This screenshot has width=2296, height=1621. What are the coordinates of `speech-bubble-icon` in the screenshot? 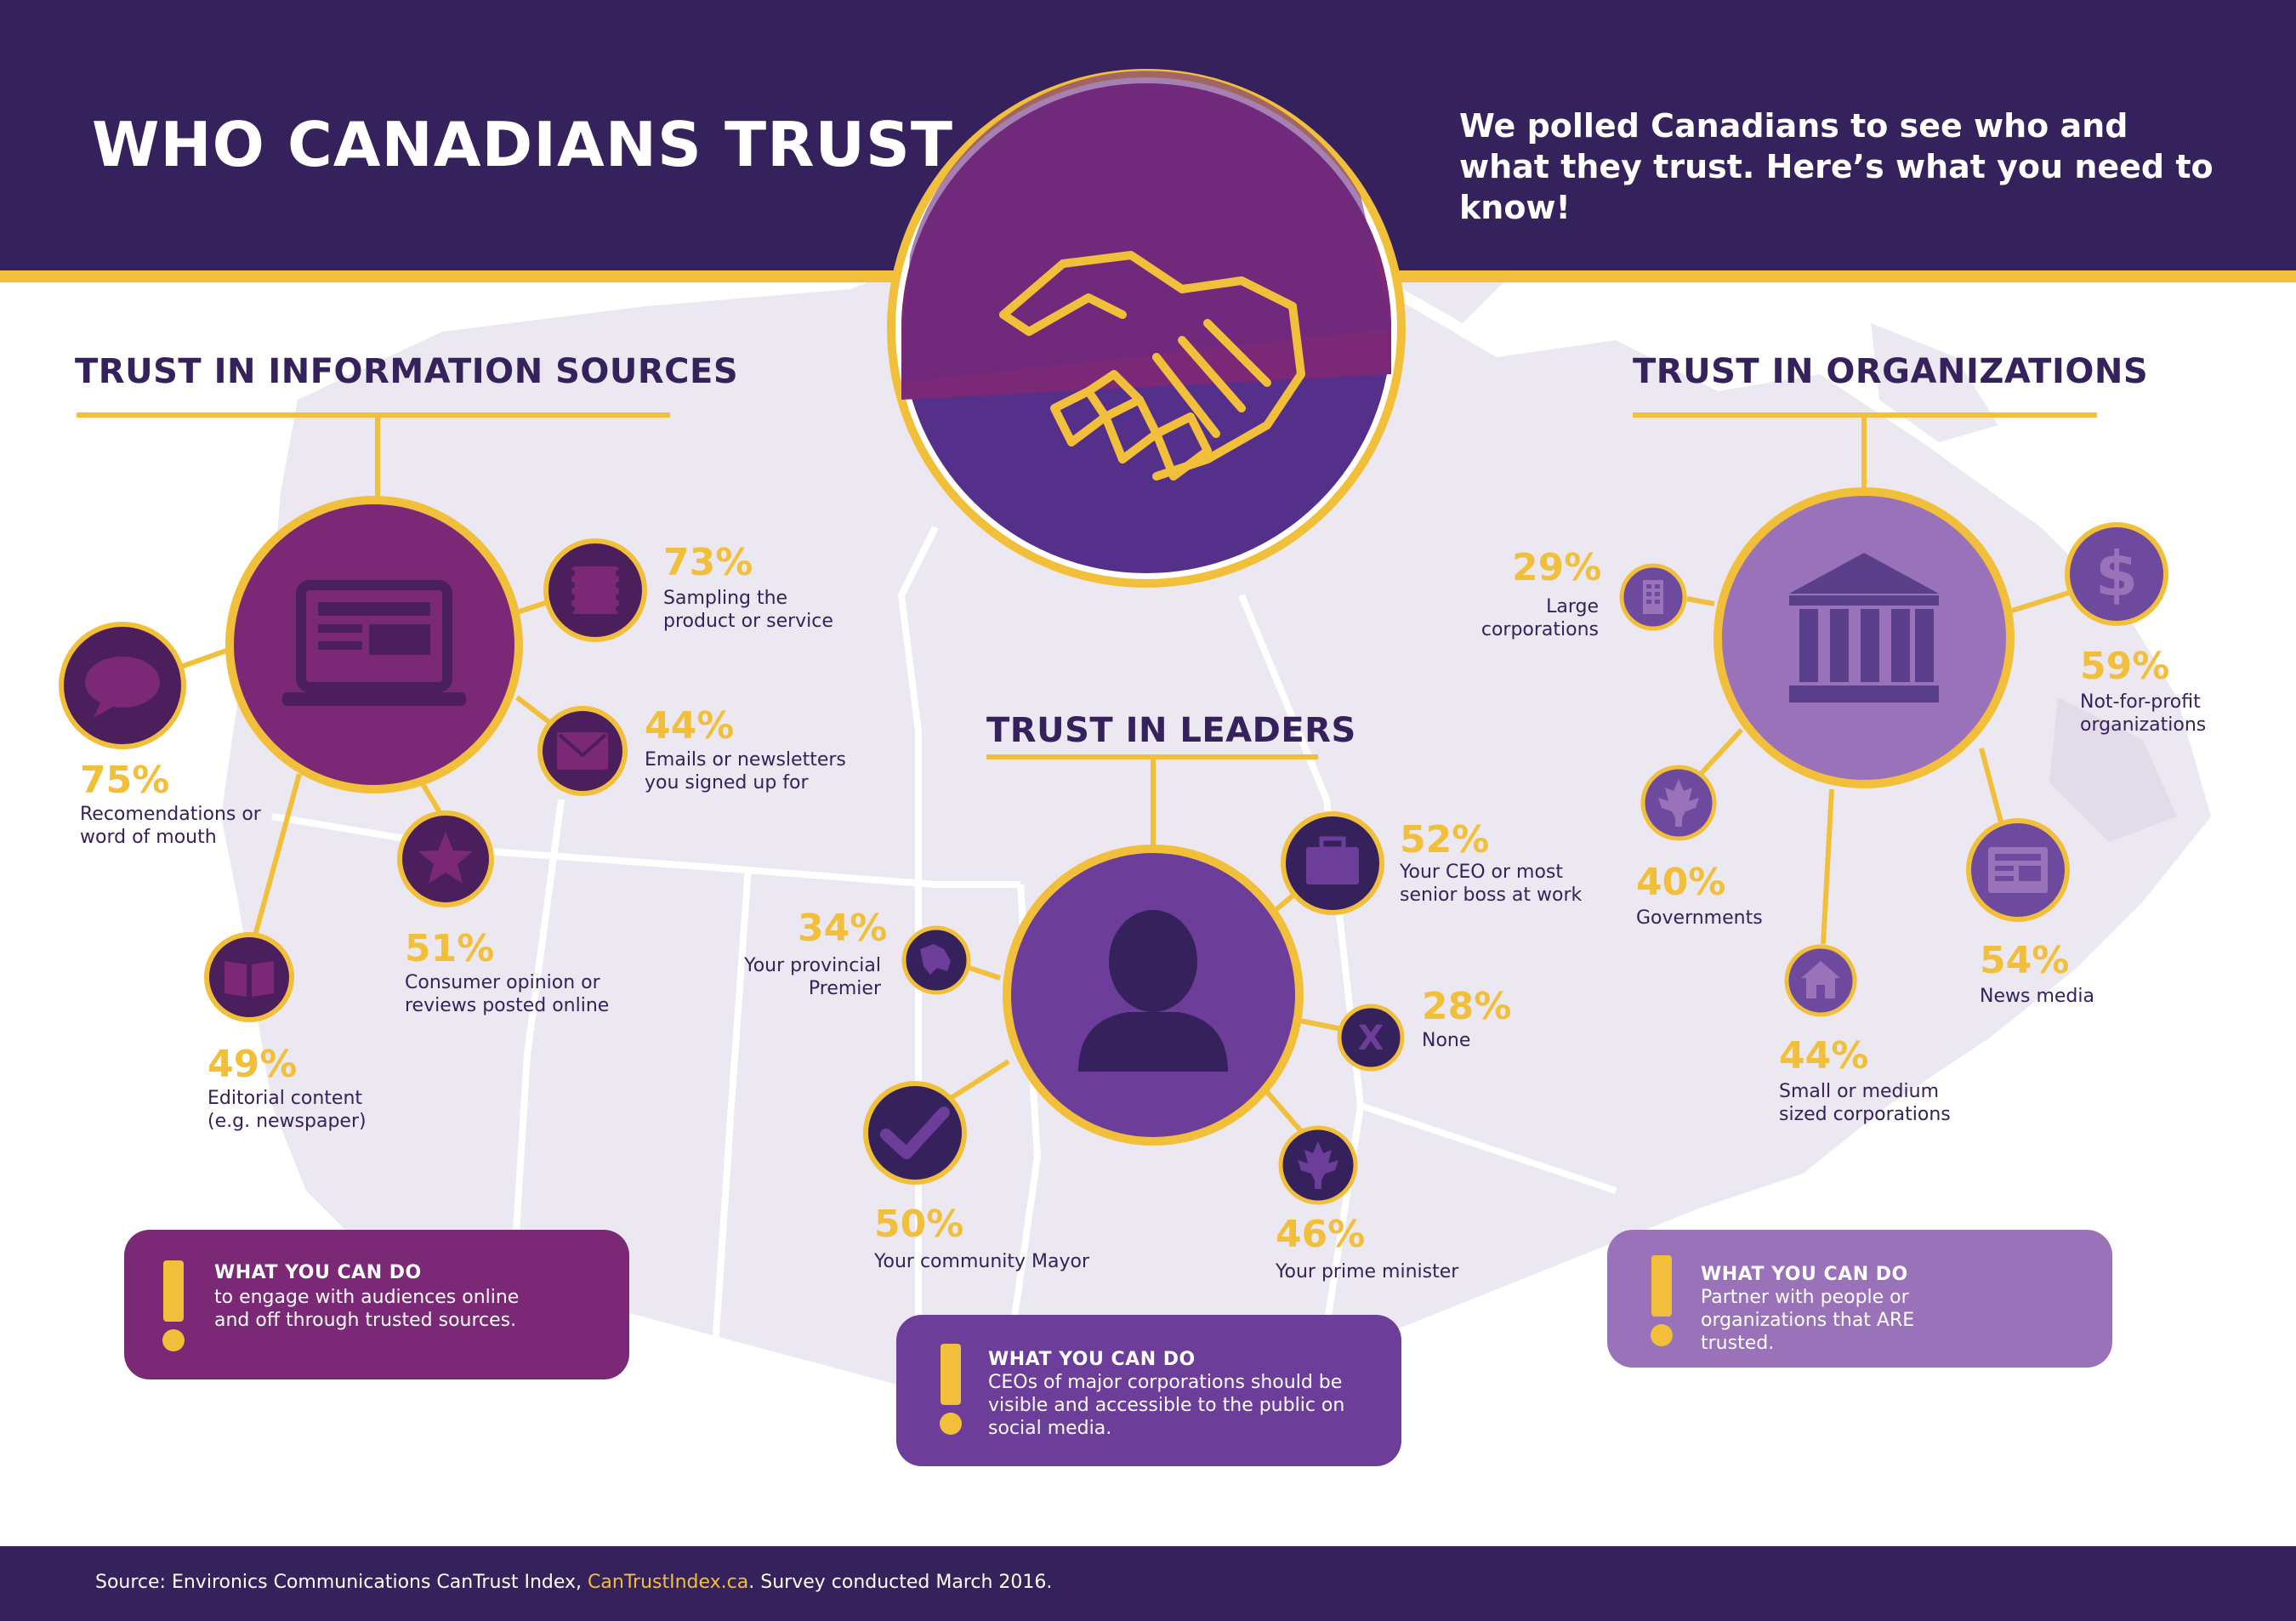 It's located at (122, 688).